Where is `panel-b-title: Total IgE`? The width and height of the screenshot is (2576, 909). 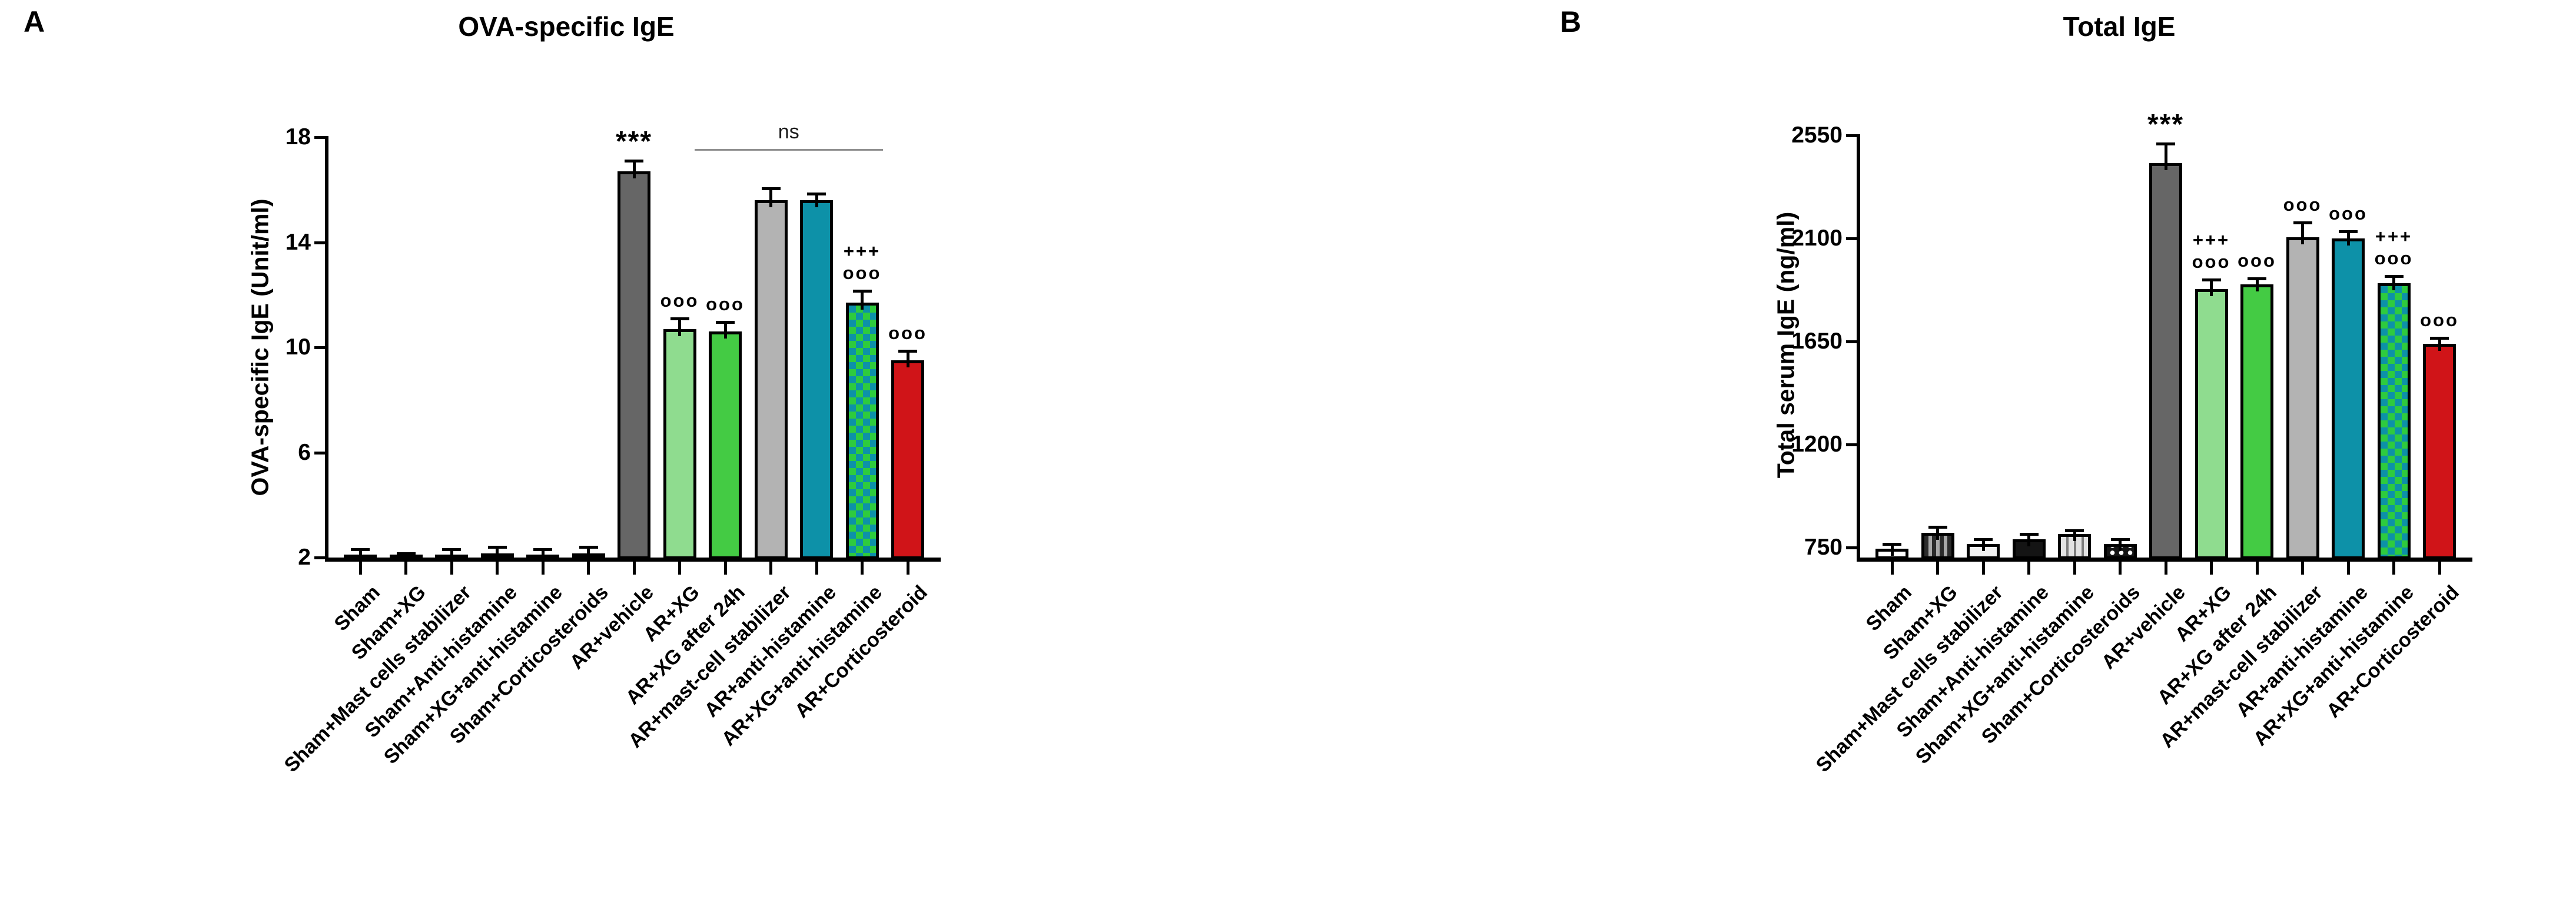 panel-b-title: Total IgE is located at coordinates (2119, 27).